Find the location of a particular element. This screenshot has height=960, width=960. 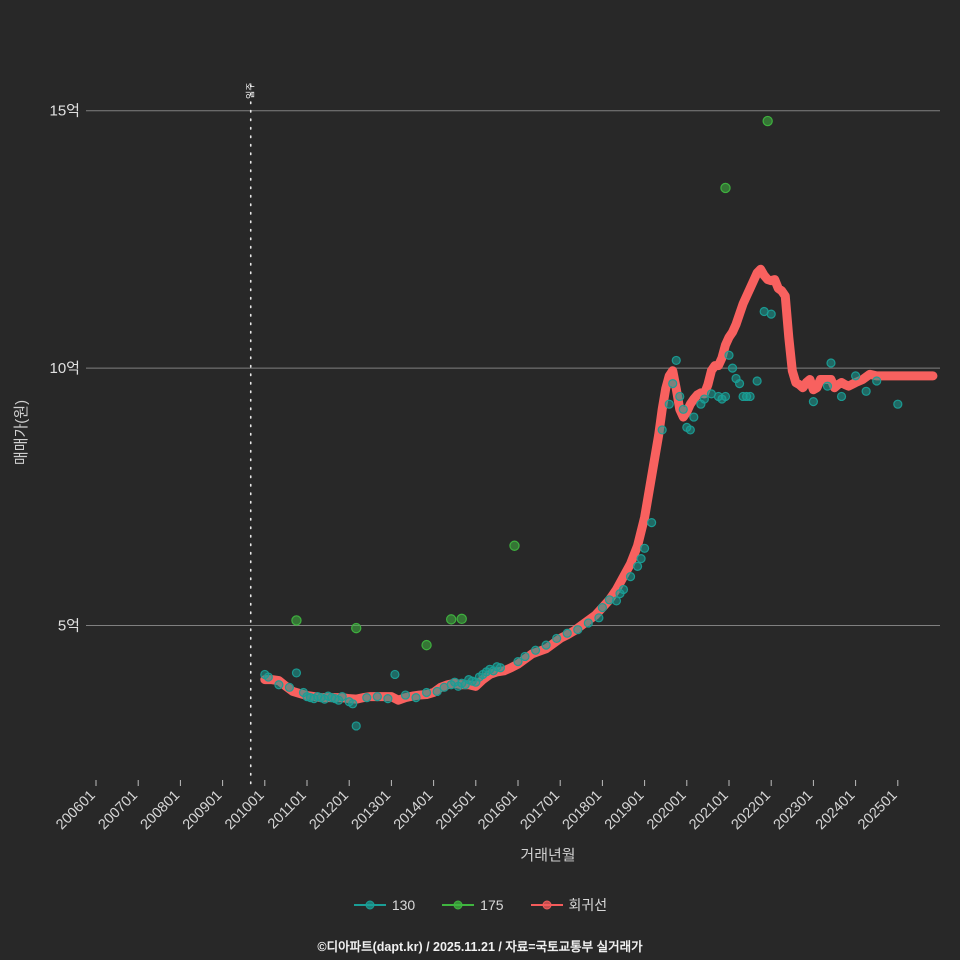

y-tick-label: 15억 is located at coordinates (65, 111).